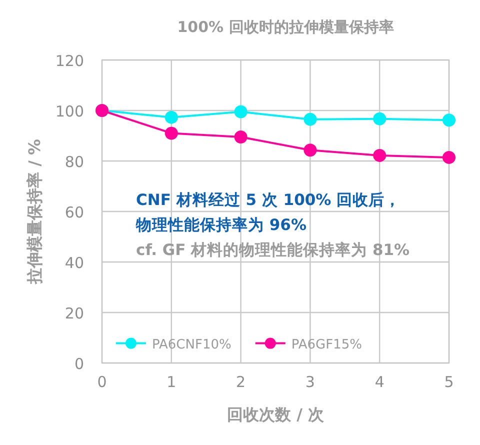 The width and height of the screenshot is (480, 445). Describe the element at coordinates (74, 313) in the screenshot. I see `y-tick-label: 20` at that location.